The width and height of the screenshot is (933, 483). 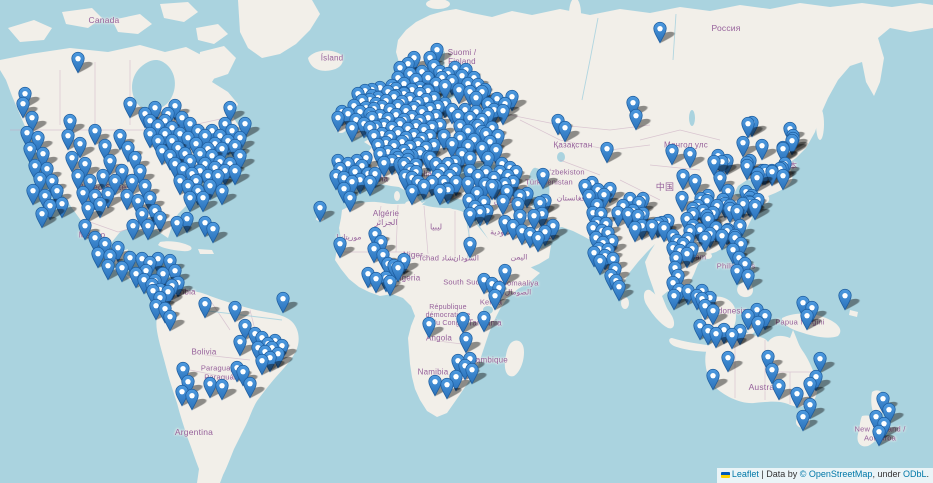 What do you see at coordinates (725, 474) in the screenshot?
I see `ukraine-flag-icon` at bounding box center [725, 474].